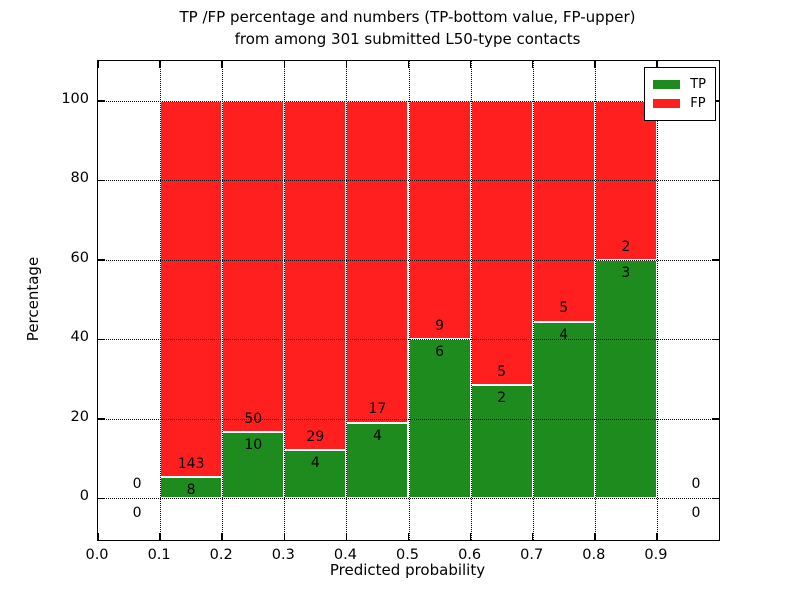  I want to click on y-tick-label: 100, so click(75, 98).